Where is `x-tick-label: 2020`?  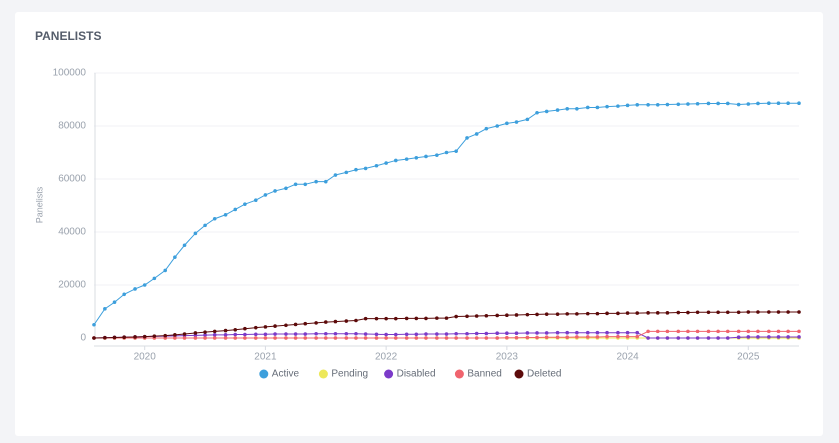
x-tick-label: 2020 is located at coordinates (145, 357).